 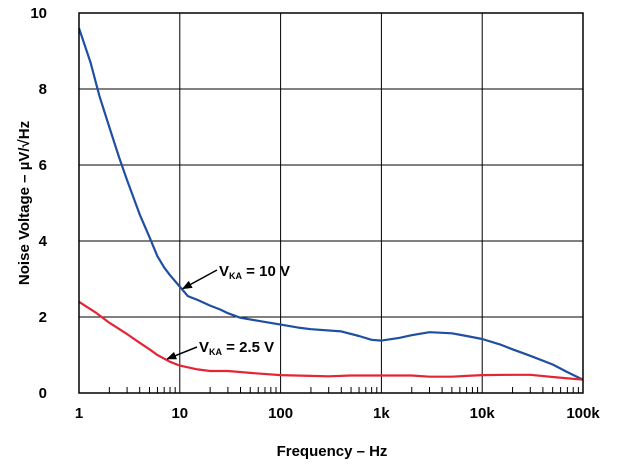 What do you see at coordinates (254, 272) in the screenshot?
I see `annotation-label: VKA = 10 V` at bounding box center [254, 272].